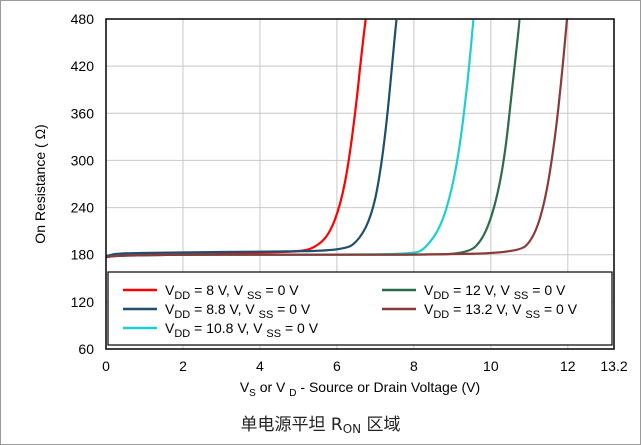 This screenshot has height=445, width=641. I want to click on legend-box, so click(360, 308).